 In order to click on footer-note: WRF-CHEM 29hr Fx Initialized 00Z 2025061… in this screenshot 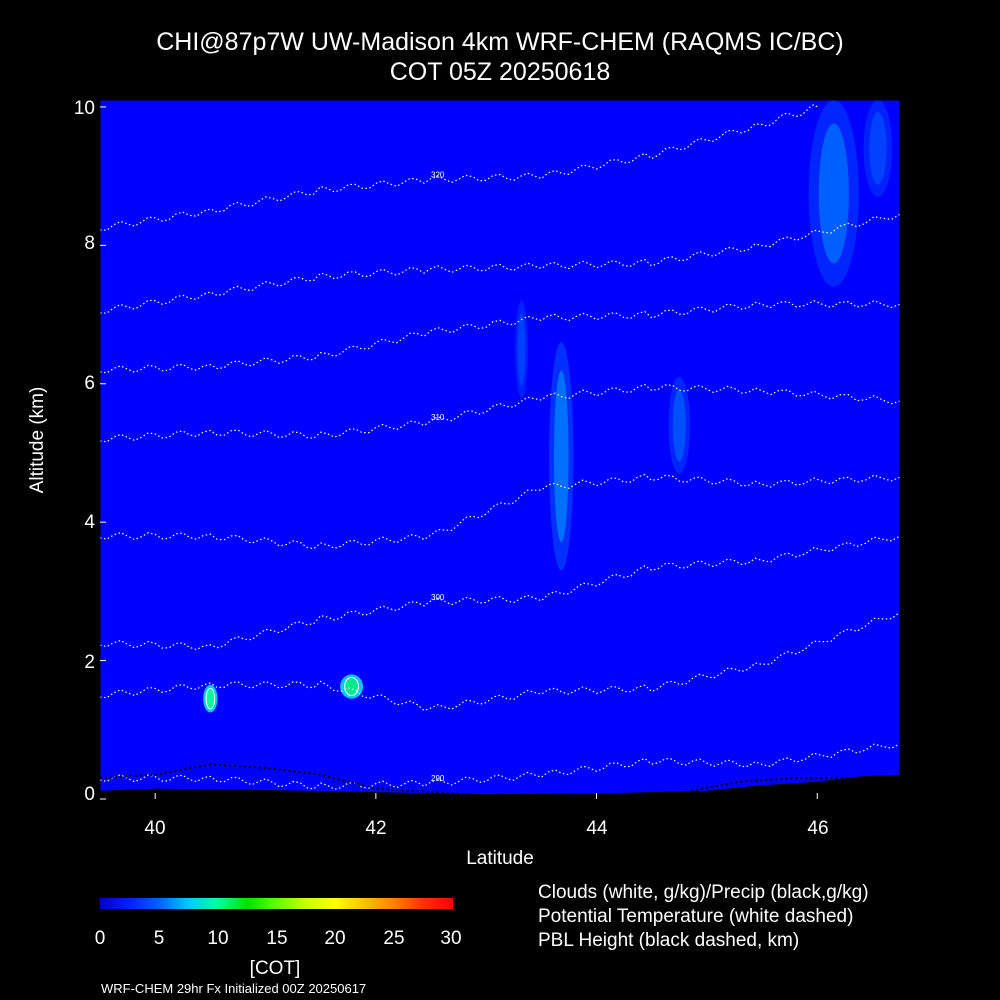, I will do `click(233, 988)`.